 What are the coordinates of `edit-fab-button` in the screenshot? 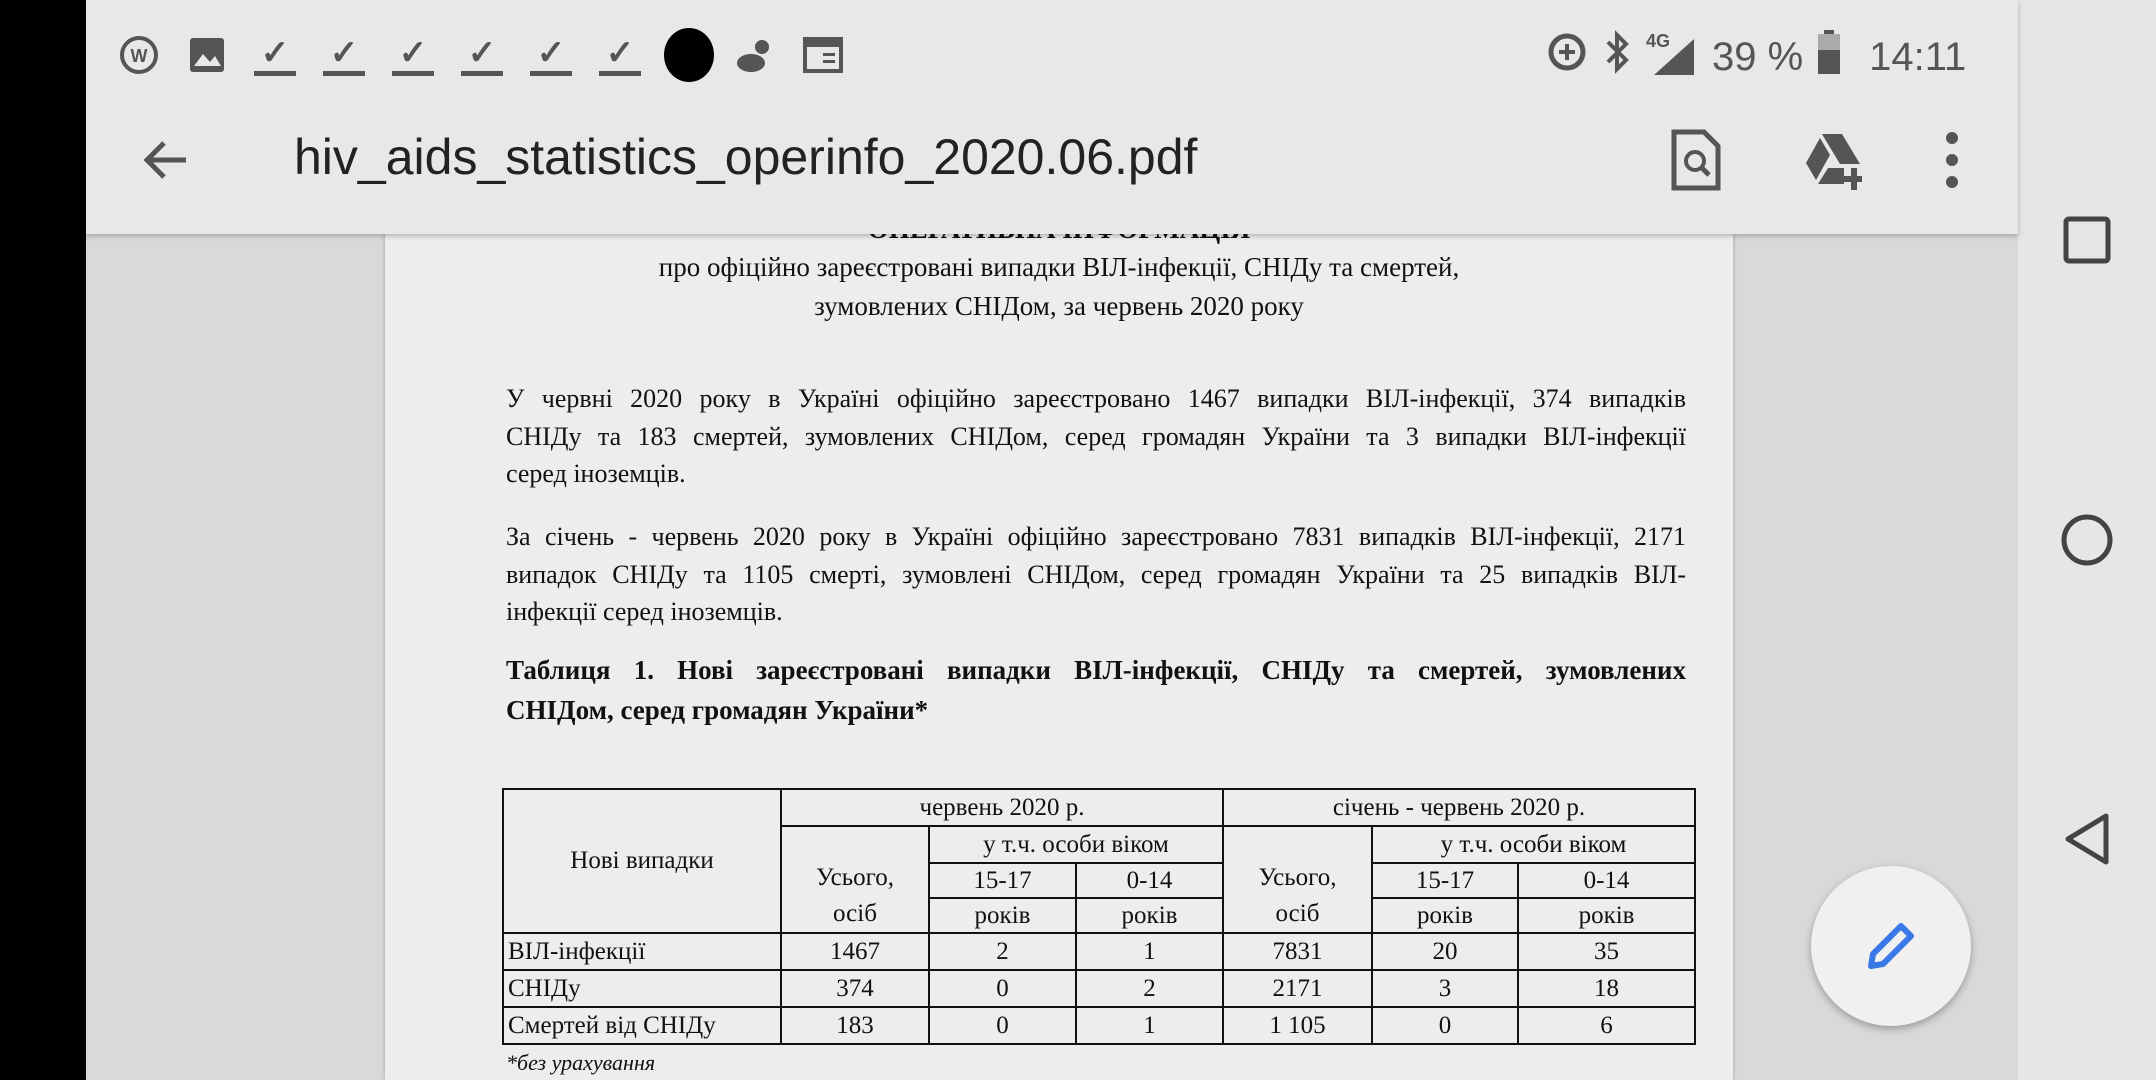 It's located at (1891, 946).